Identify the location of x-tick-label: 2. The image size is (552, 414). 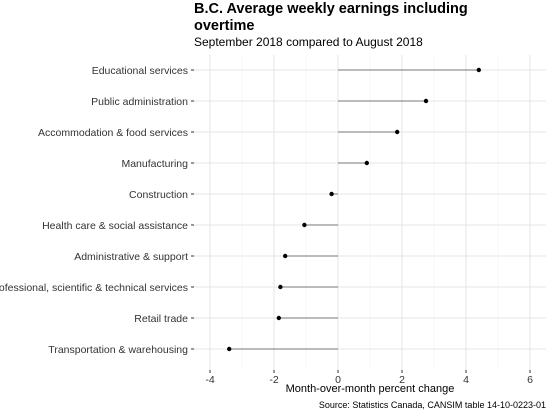
(402, 380).